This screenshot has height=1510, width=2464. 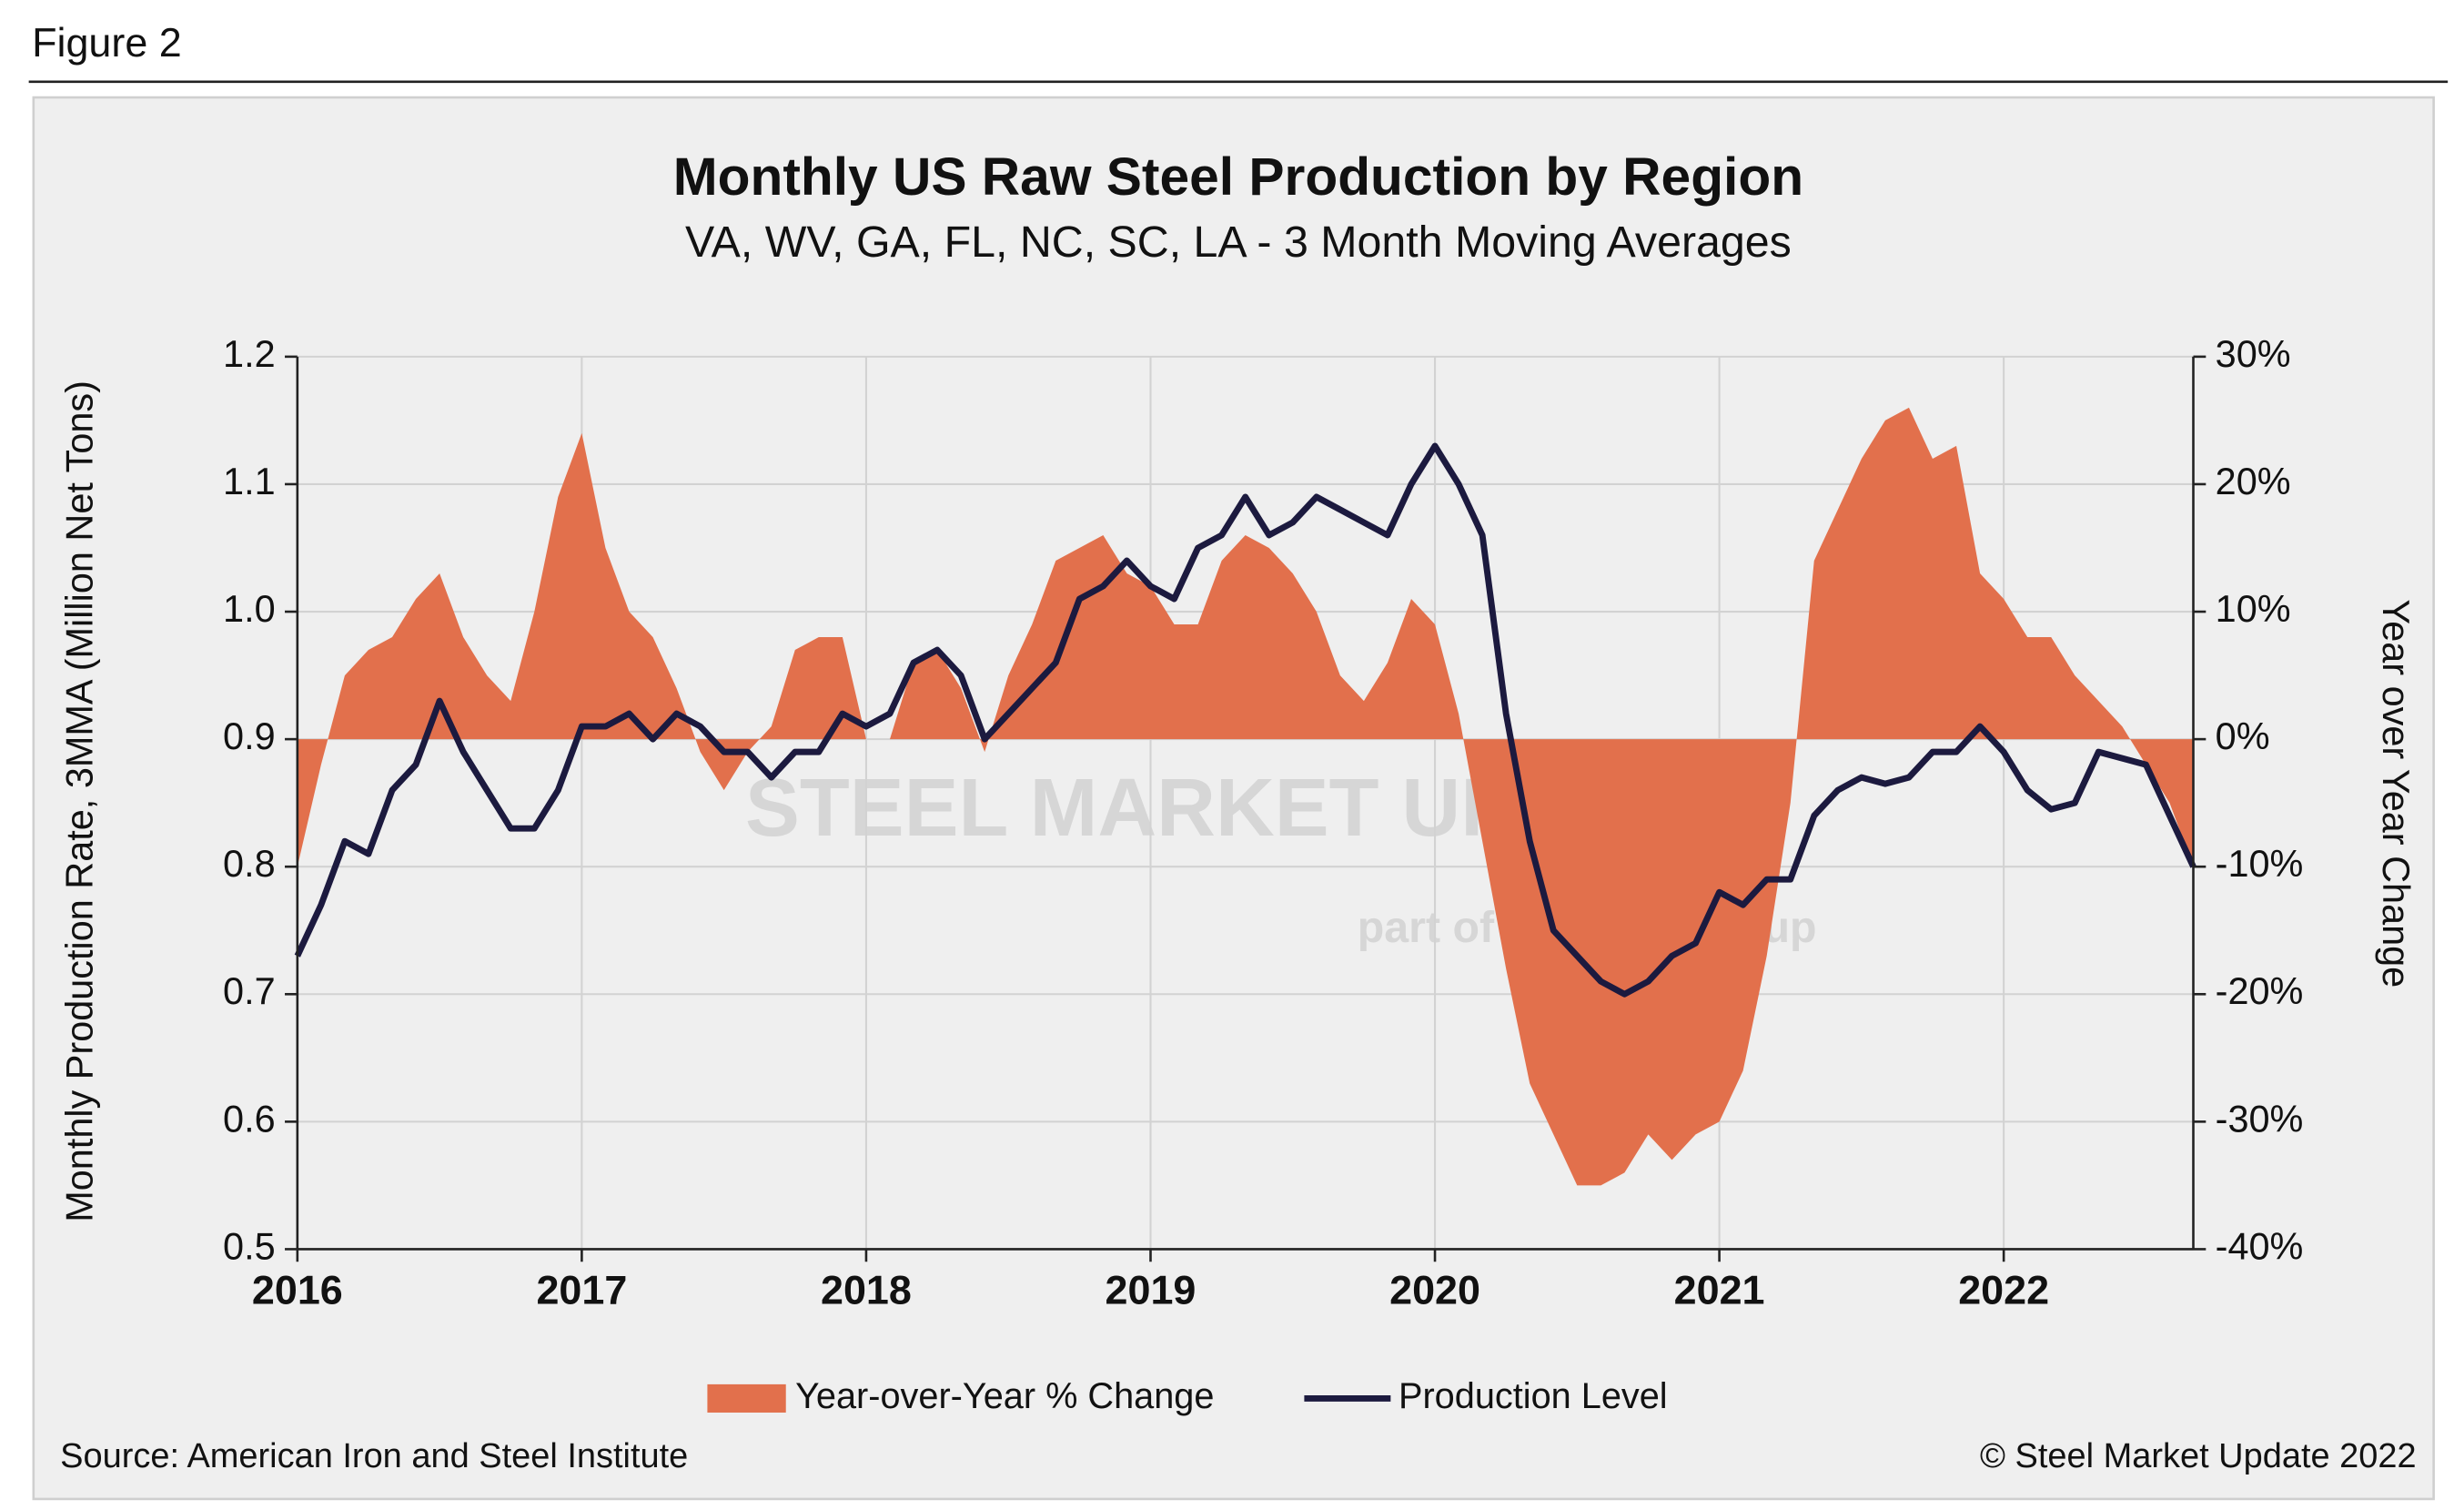 What do you see at coordinates (2260, 864) in the screenshot?
I see `y2-tick-label: -10%` at bounding box center [2260, 864].